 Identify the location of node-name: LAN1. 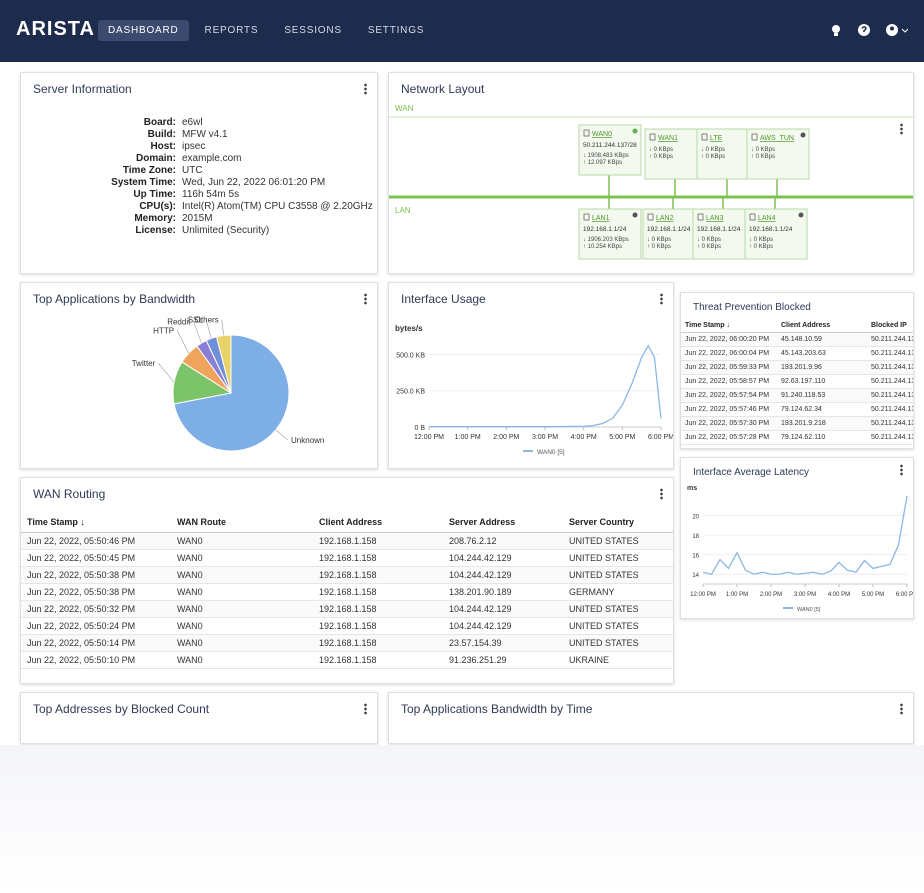
(601, 218).